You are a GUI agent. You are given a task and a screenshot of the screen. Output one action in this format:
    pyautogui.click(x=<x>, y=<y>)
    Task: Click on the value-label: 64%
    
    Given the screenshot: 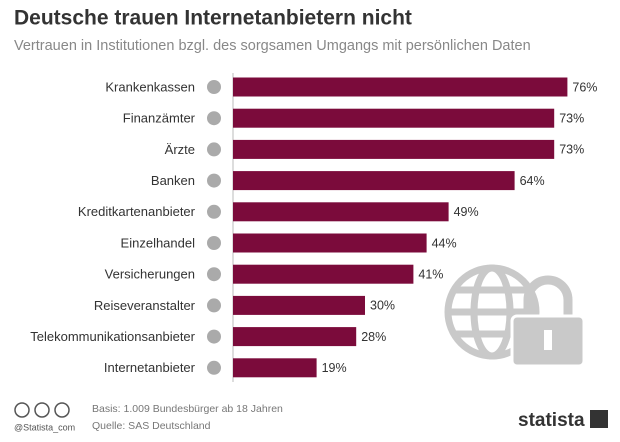 What is the action you would take?
    pyautogui.click(x=532, y=181)
    